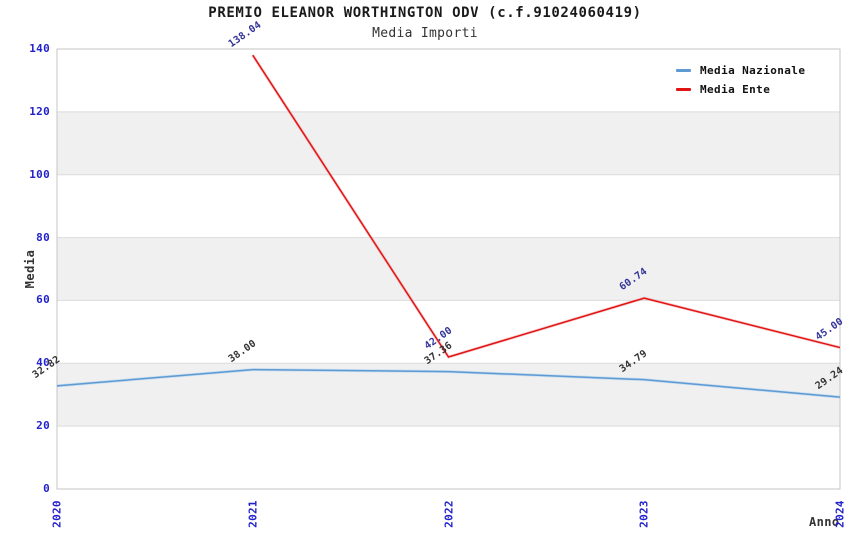  What do you see at coordinates (448, 514) in the screenshot?
I see `x-tick-label: 2022` at bounding box center [448, 514].